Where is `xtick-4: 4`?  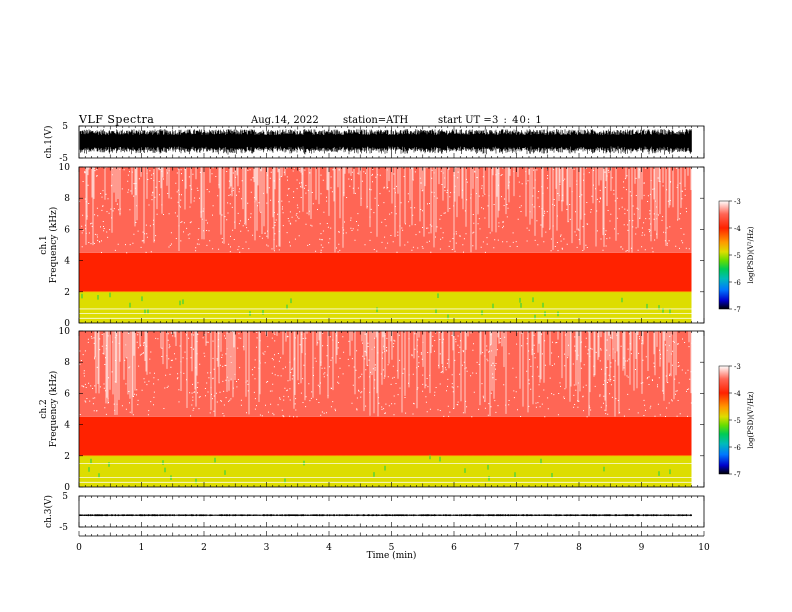
xtick-4: 4 is located at coordinates (329, 548).